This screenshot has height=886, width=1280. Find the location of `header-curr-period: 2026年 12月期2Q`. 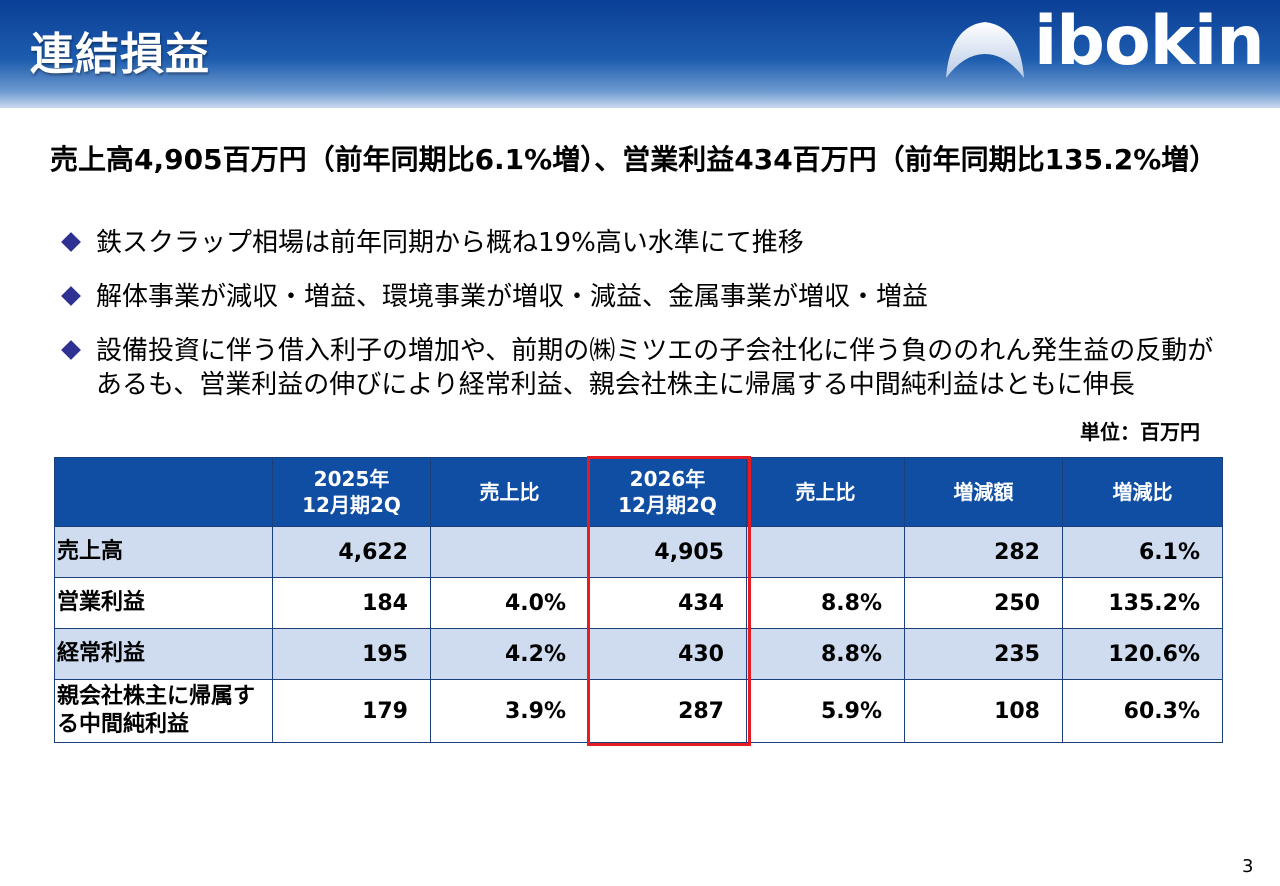

header-curr-period: 2026年 12月期2Q is located at coordinates (667, 492).